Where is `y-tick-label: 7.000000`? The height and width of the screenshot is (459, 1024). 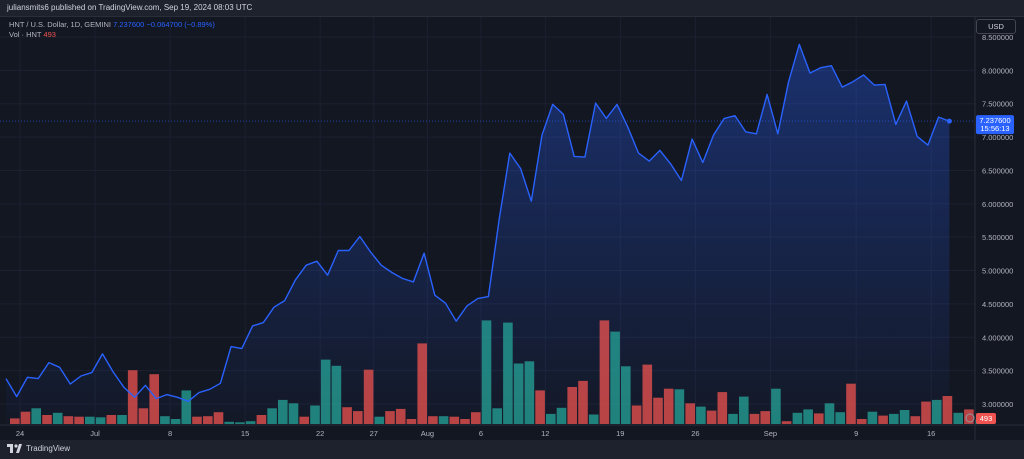
y-tick-label: 7.000000 is located at coordinates (997, 137).